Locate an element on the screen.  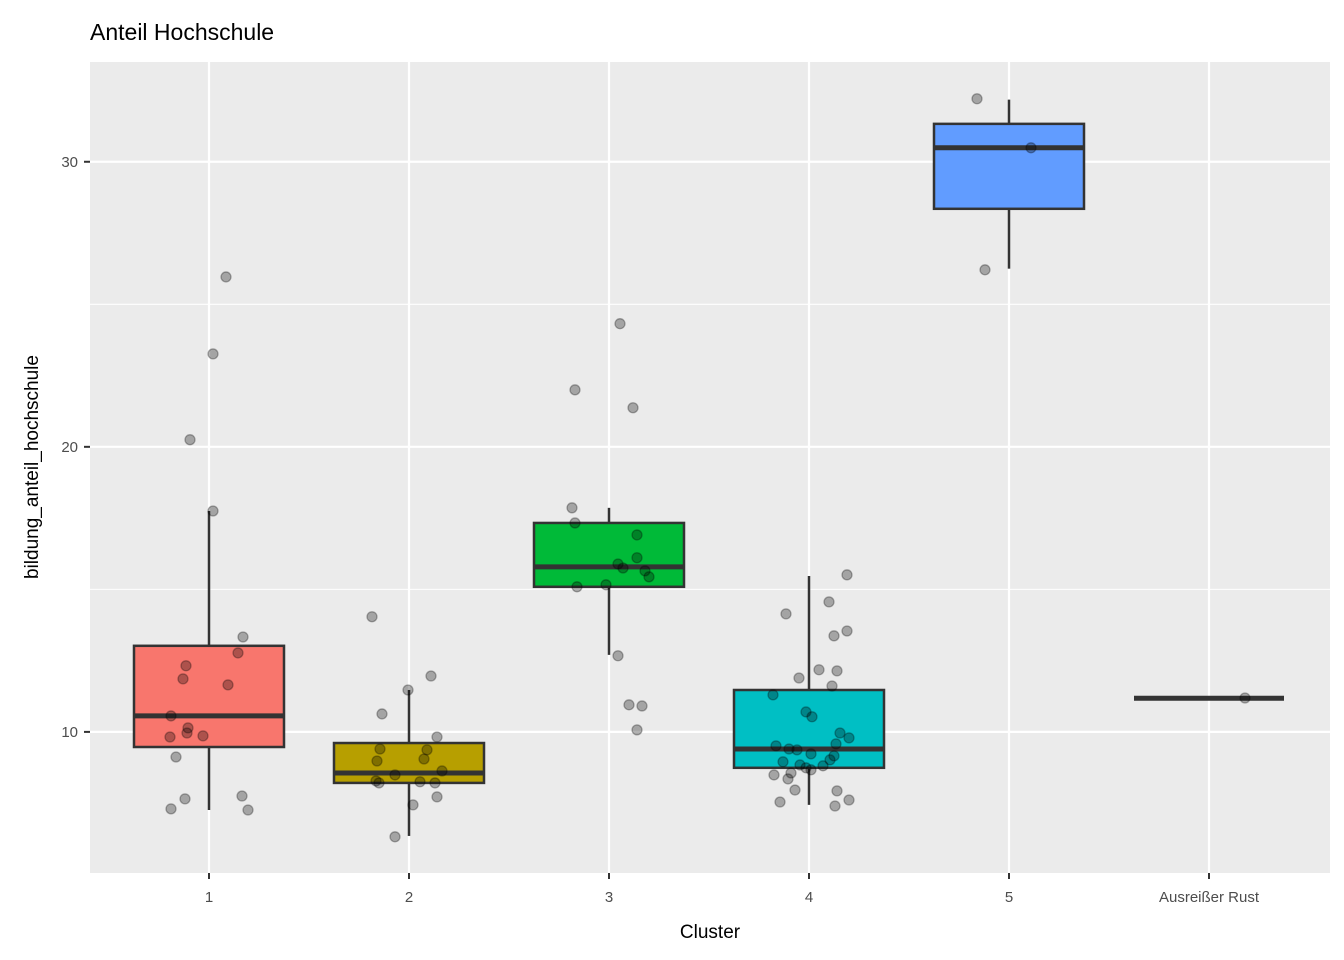
y-tick-label: 10 is located at coordinates (69, 732).